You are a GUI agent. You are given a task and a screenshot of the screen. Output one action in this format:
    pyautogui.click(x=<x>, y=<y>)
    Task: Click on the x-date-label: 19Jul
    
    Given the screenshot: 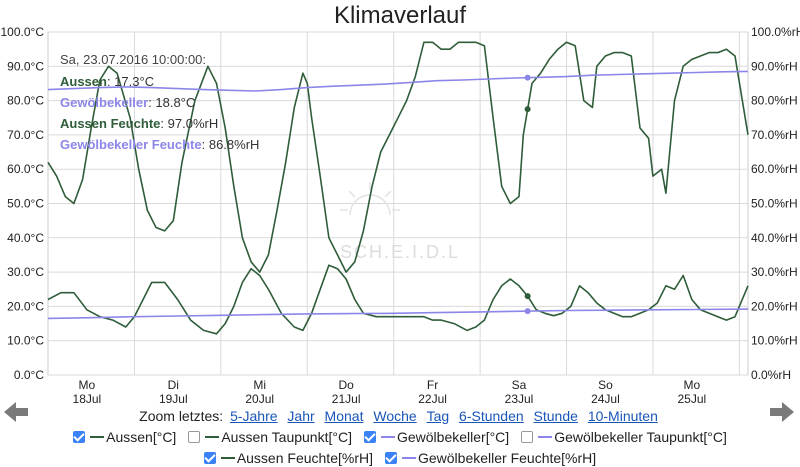 What is the action you would take?
    pyautogui.click(x=173, y=398)
    